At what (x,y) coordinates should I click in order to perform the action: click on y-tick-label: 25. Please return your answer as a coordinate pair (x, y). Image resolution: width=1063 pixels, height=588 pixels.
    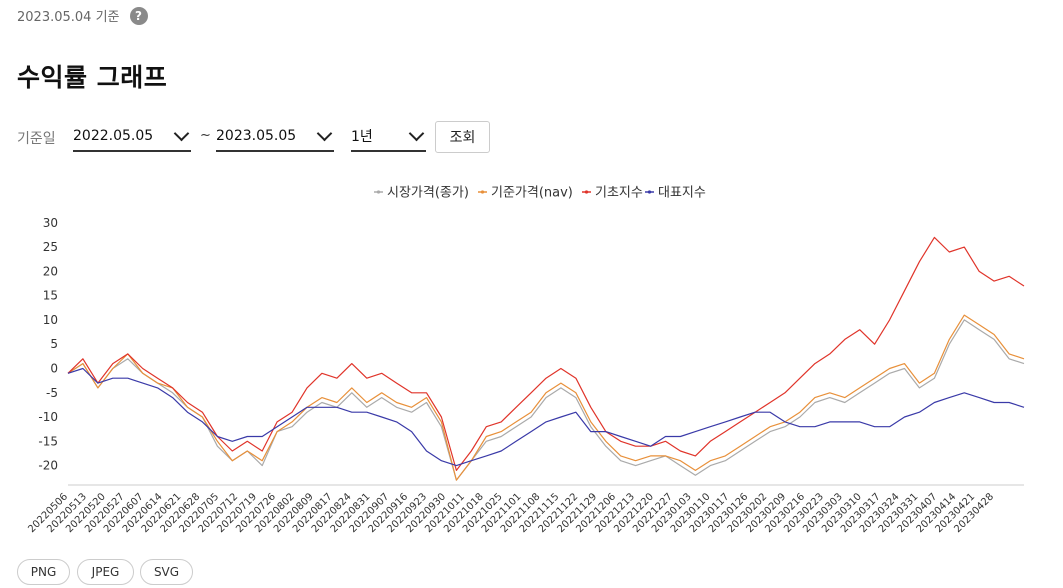
    Looking at the image, I should click on (50, 247).